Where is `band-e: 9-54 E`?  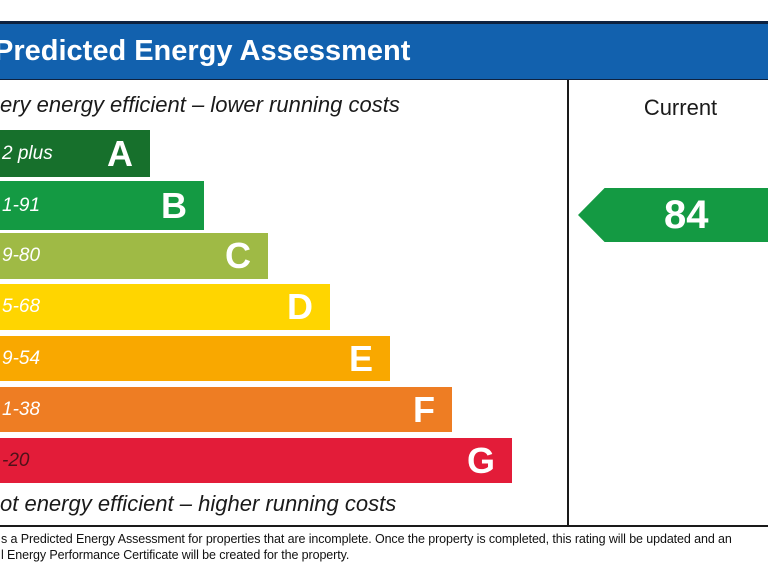 band-e: 9-54 E is located at coordinates (195, 358).